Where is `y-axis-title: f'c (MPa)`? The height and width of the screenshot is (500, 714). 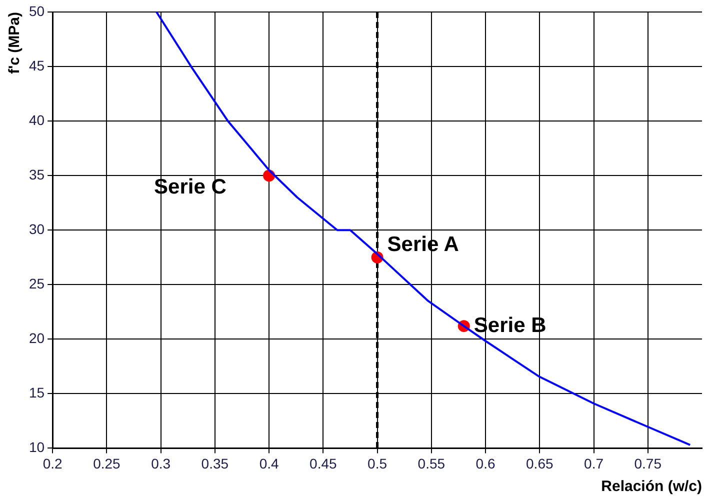
y-axis-title: f'c (MPa) is located at coordinates (15, 43).